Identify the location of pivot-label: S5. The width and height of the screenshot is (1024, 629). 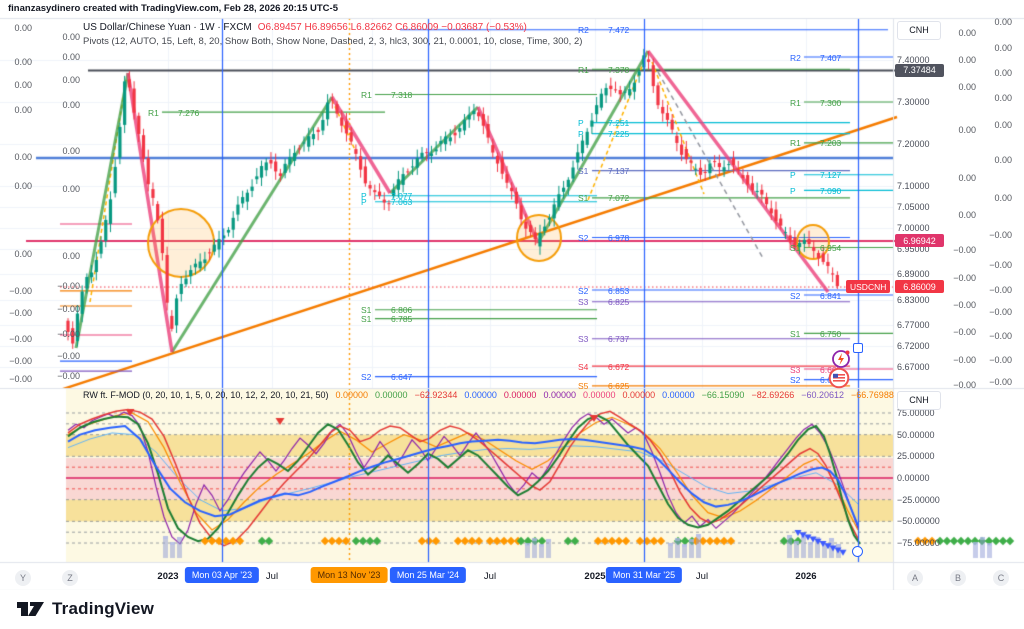
(583, 386).